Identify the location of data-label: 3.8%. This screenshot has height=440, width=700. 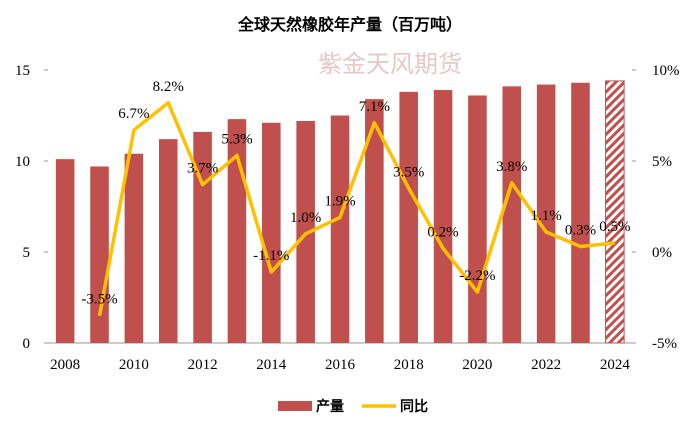
(511, 167).